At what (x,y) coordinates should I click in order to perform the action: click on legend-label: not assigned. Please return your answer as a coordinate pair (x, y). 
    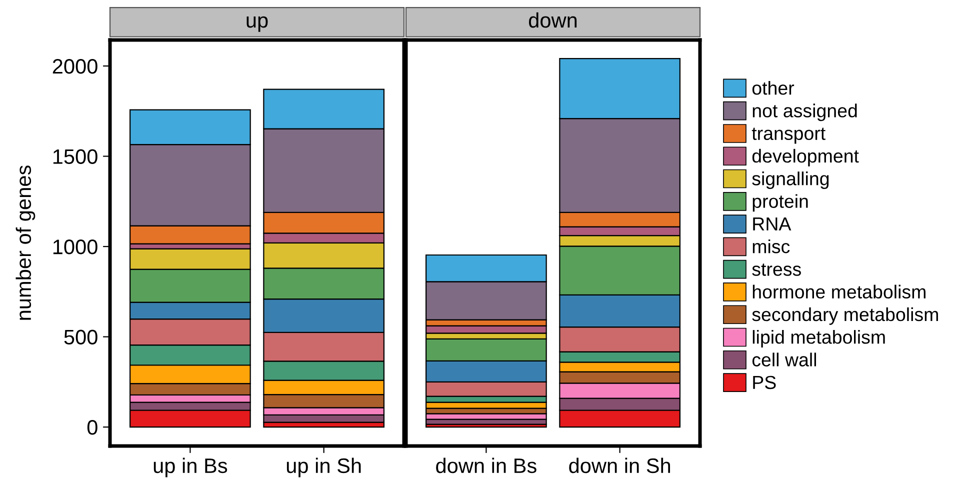
    Looking at the image, I should click on (804, 113).